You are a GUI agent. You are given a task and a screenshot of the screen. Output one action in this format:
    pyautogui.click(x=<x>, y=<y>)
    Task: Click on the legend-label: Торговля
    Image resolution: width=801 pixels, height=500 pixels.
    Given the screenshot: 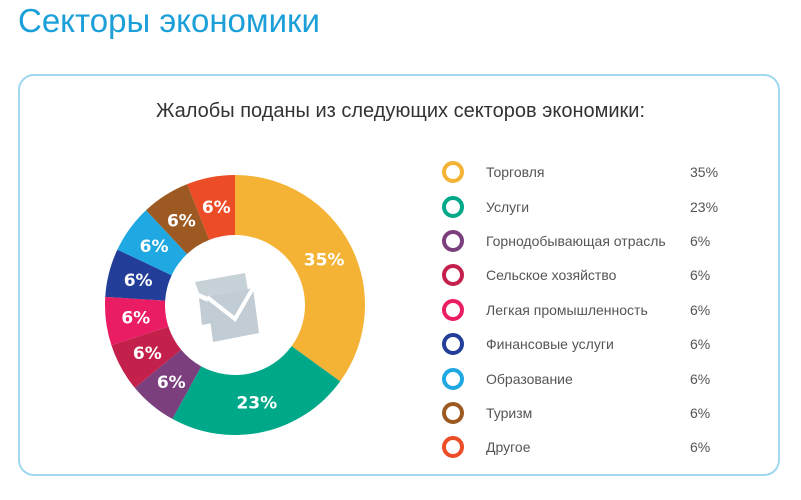 What is the action you would take?
    pyautogui.click(x=515, y=172)
    